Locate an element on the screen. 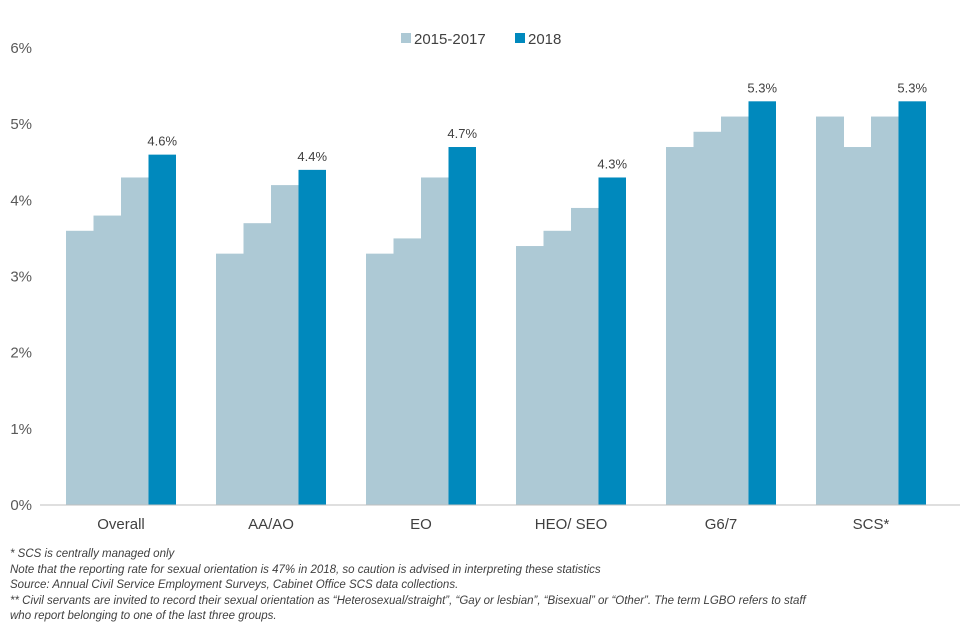 The width and height of the screenshot is (960, 640). legend-label-2018: 2018 is located at coordinates (544, 39).